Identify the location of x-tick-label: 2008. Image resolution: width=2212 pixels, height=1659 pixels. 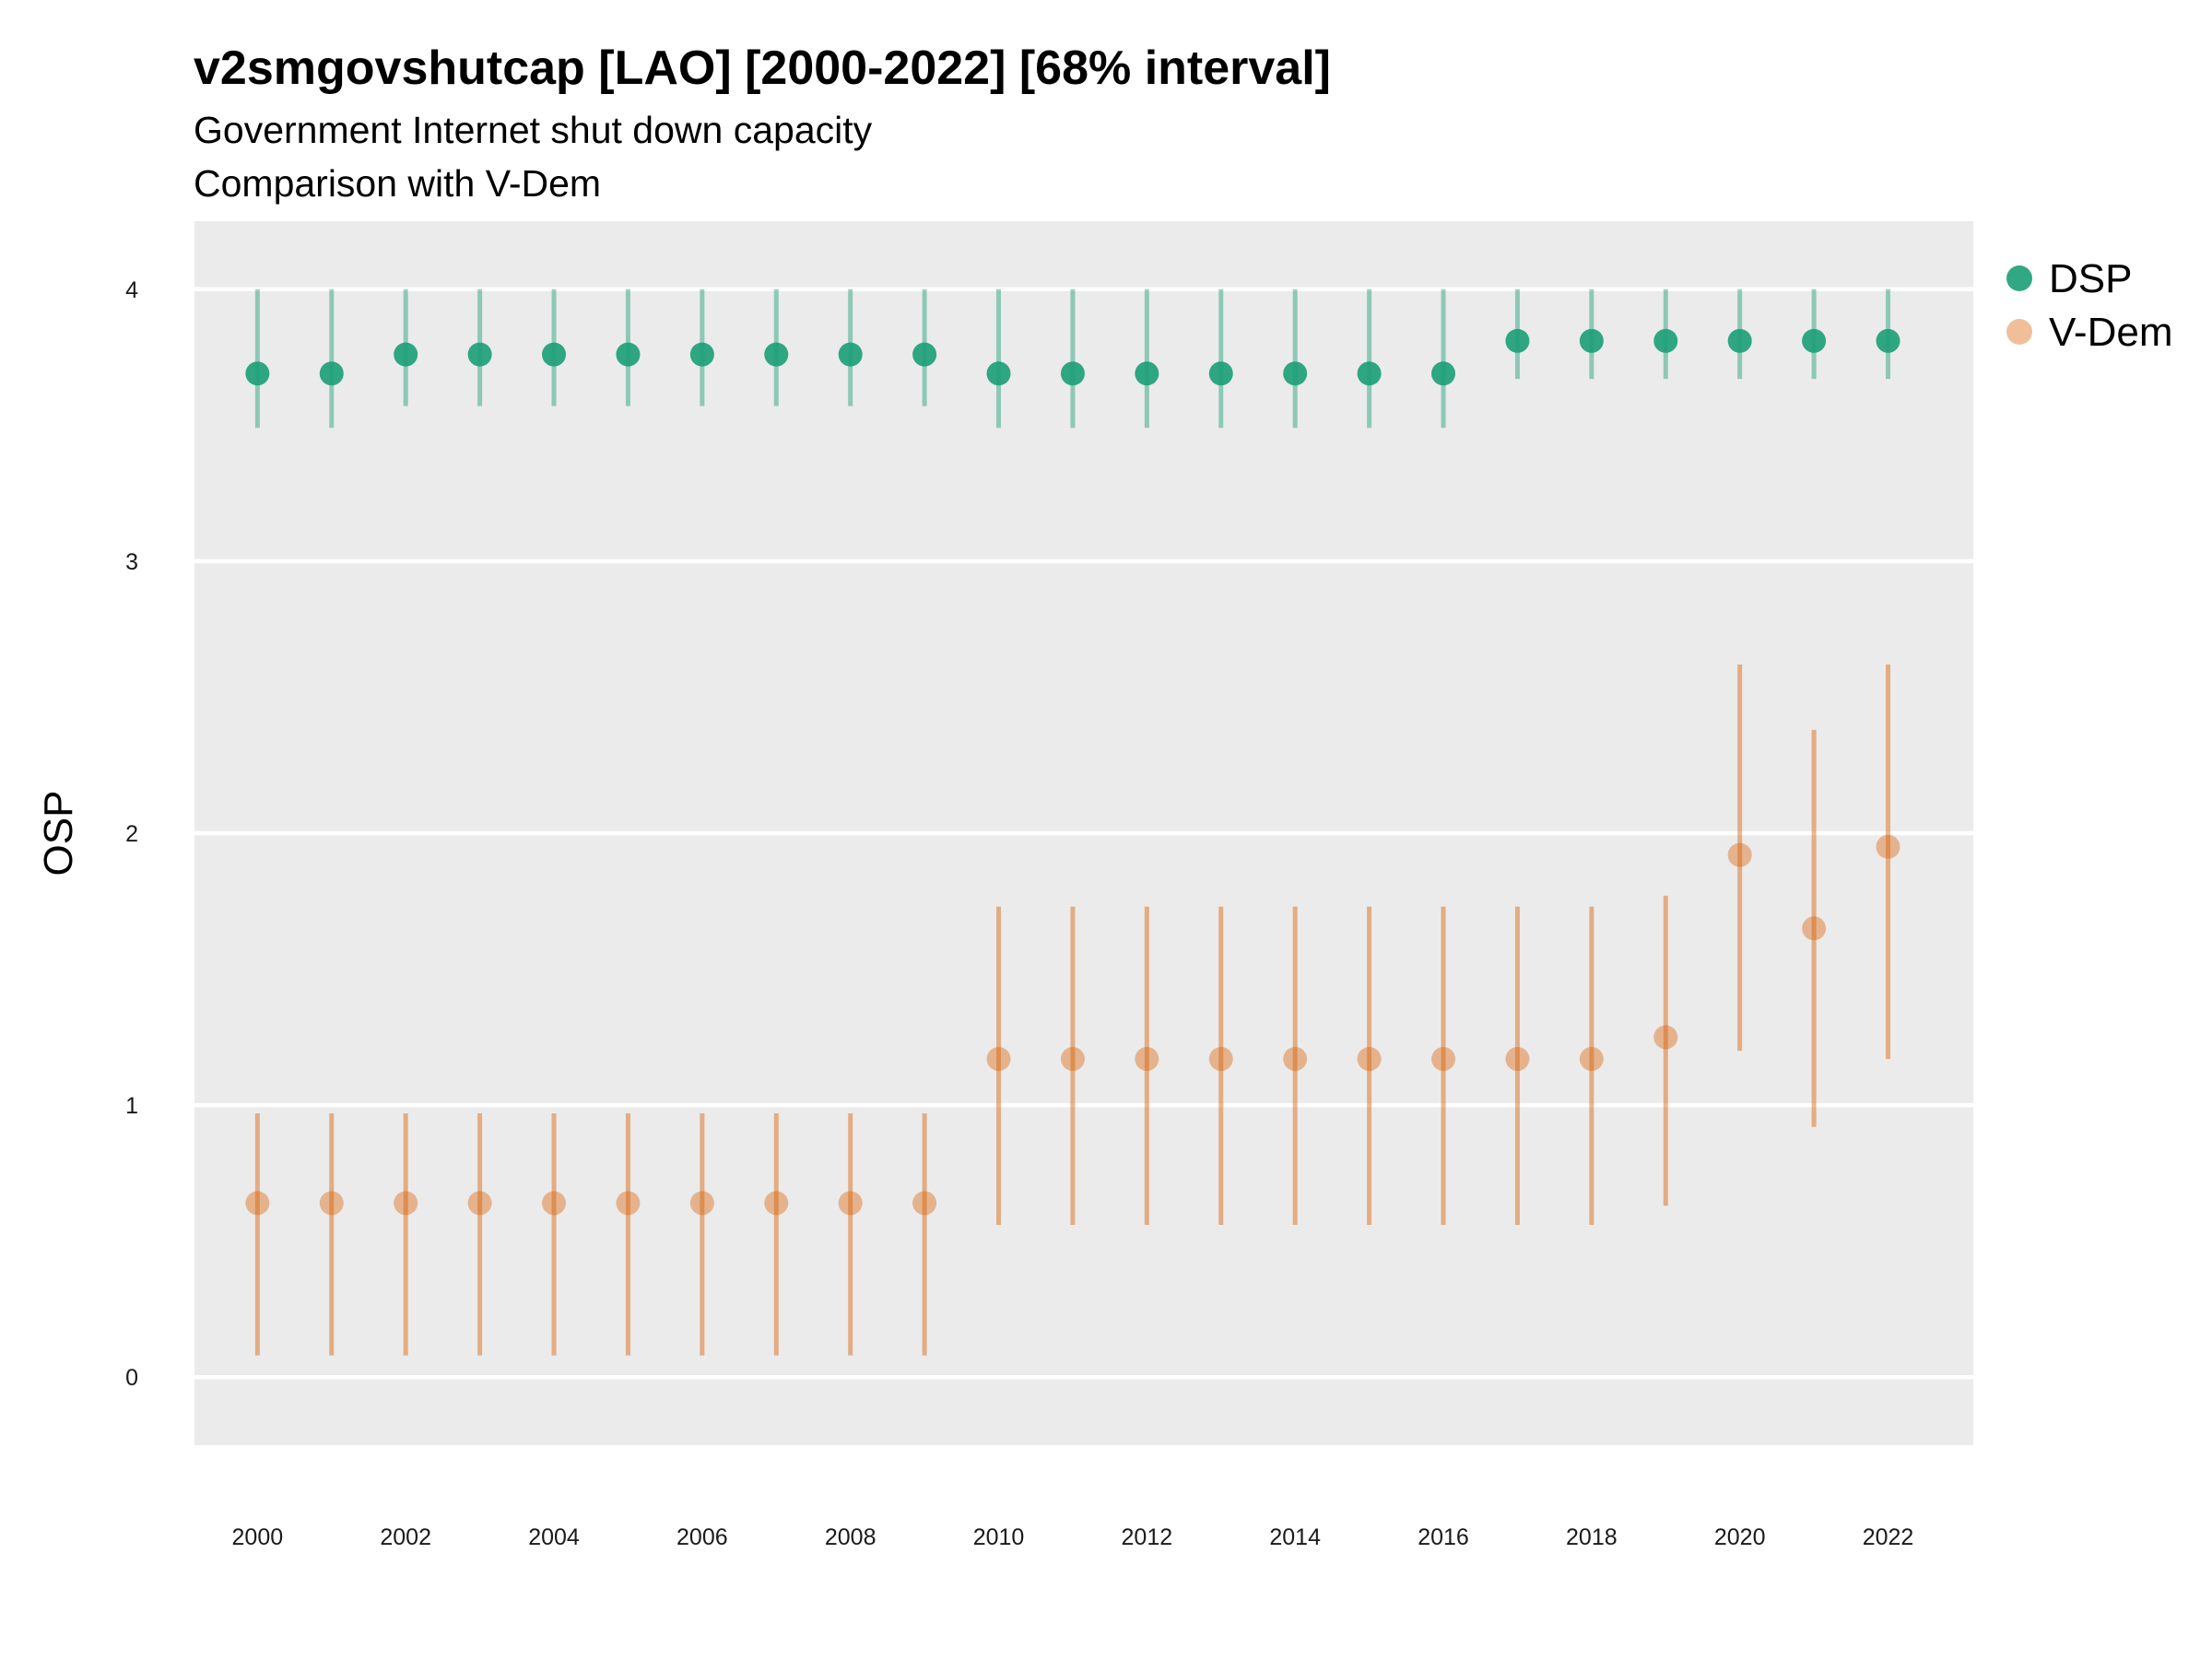
(851, 1537).